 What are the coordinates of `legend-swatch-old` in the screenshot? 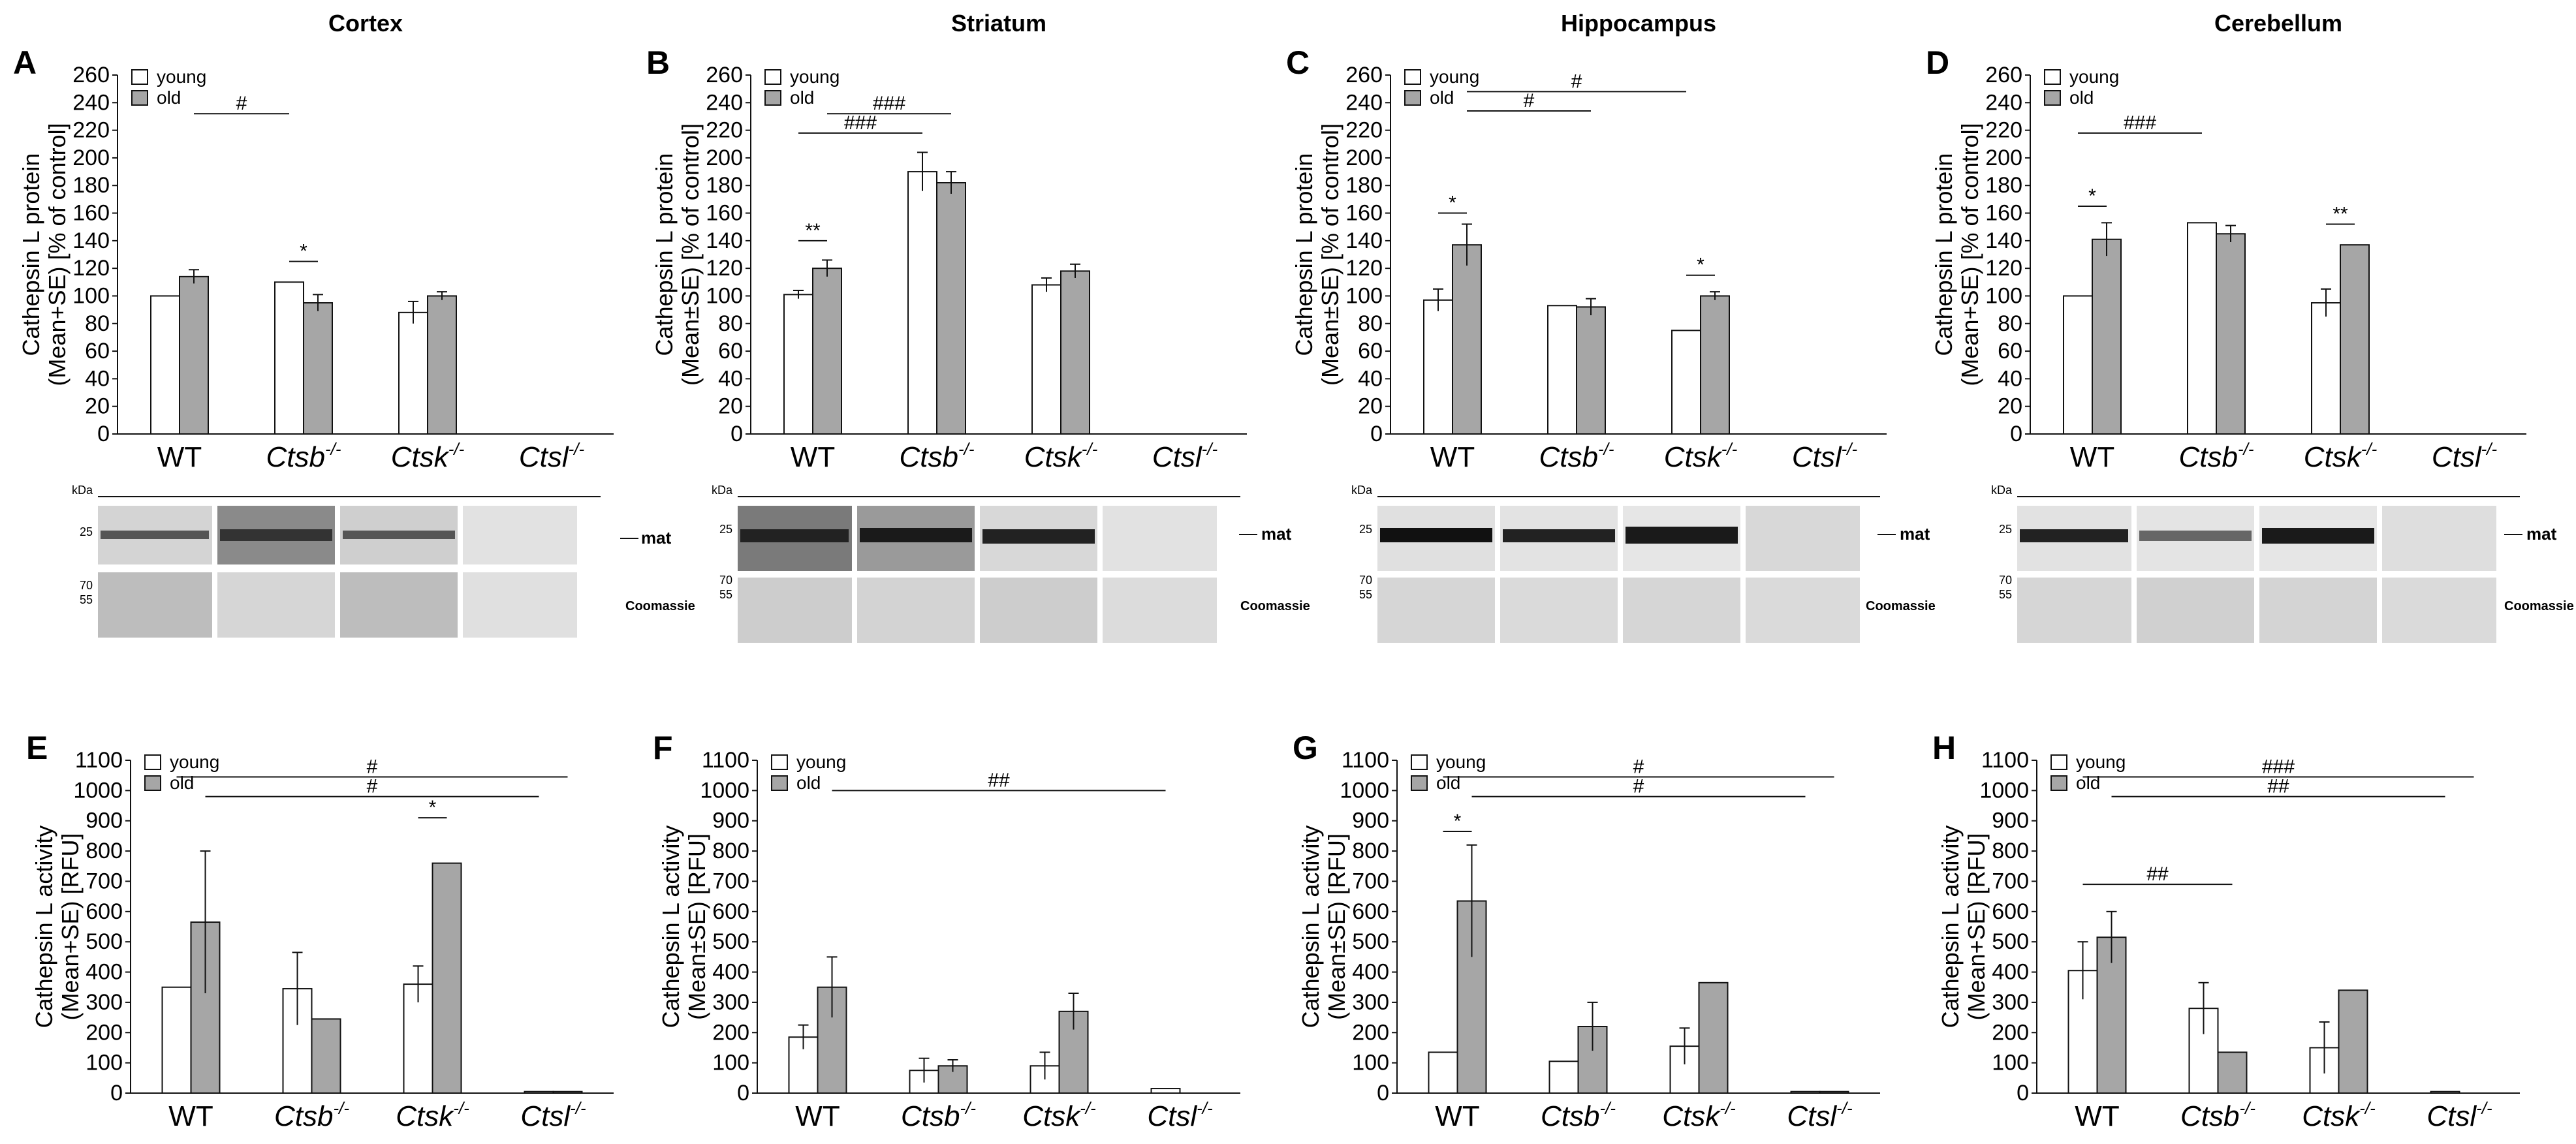 It's located at (1412, 98).